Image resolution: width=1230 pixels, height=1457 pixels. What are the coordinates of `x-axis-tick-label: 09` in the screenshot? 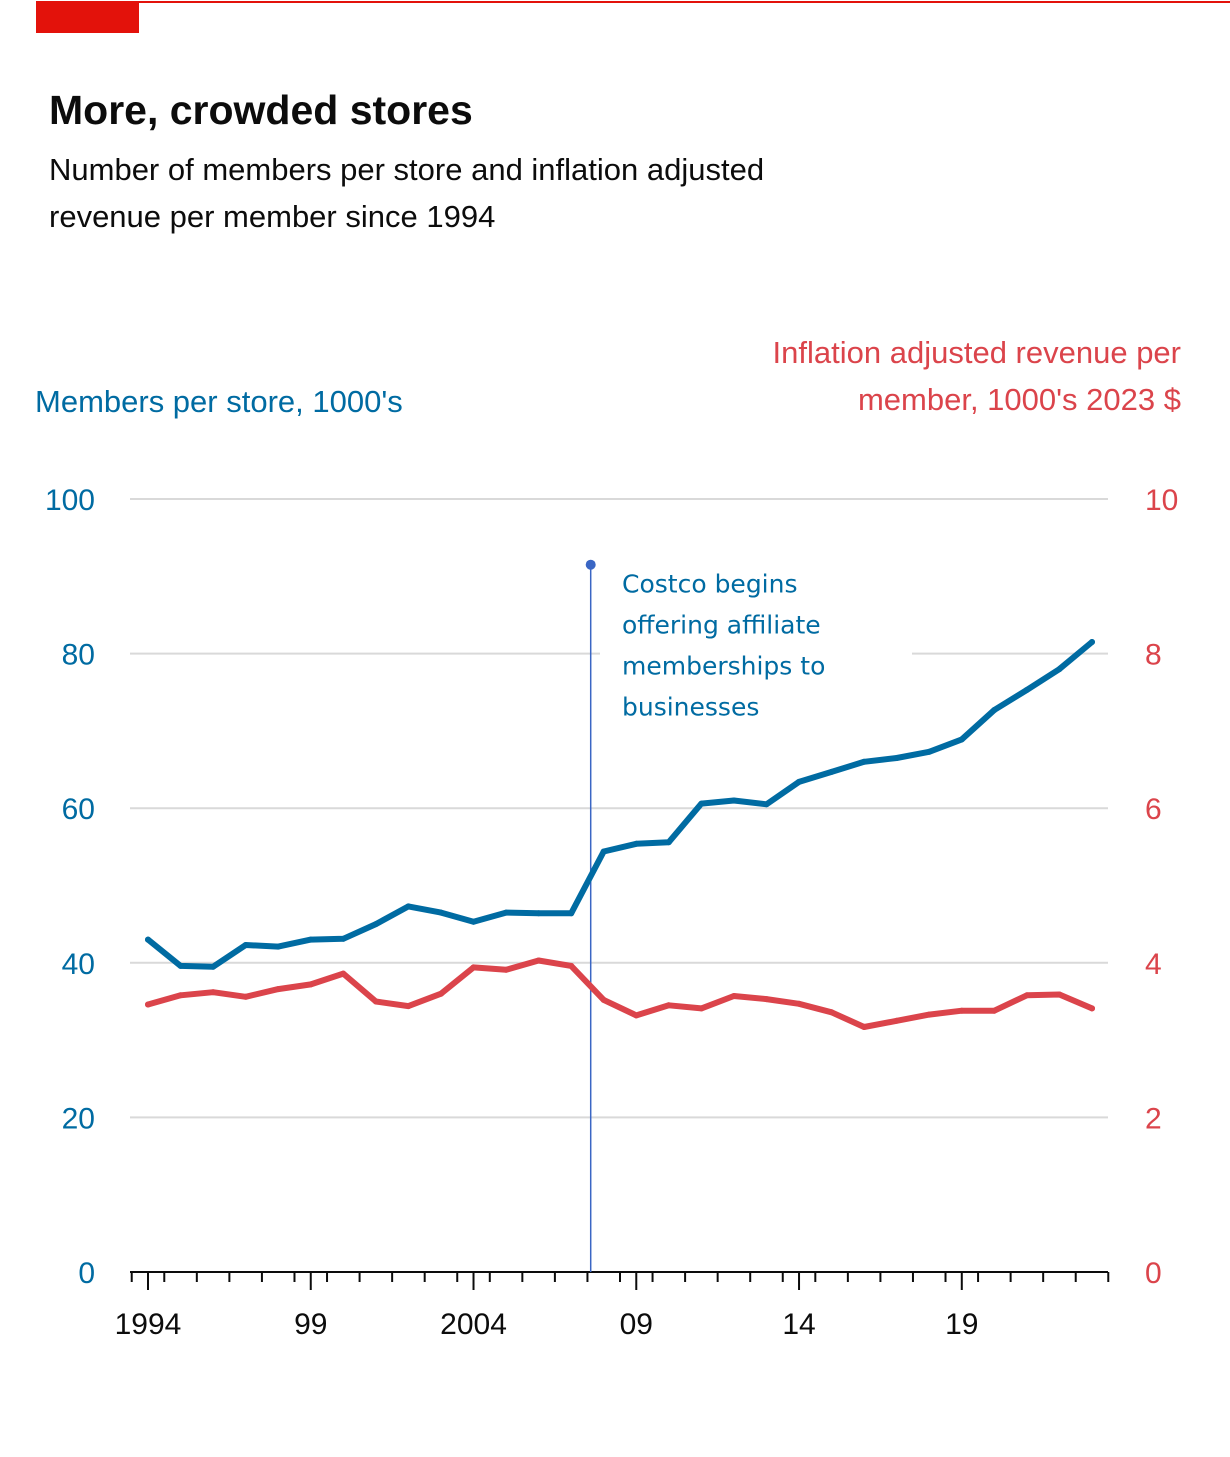 It's located at (636, 1324).